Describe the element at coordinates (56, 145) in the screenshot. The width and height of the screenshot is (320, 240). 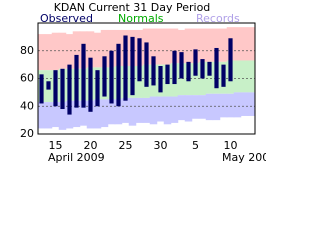
I see `x-tick-label: 15` at that location.